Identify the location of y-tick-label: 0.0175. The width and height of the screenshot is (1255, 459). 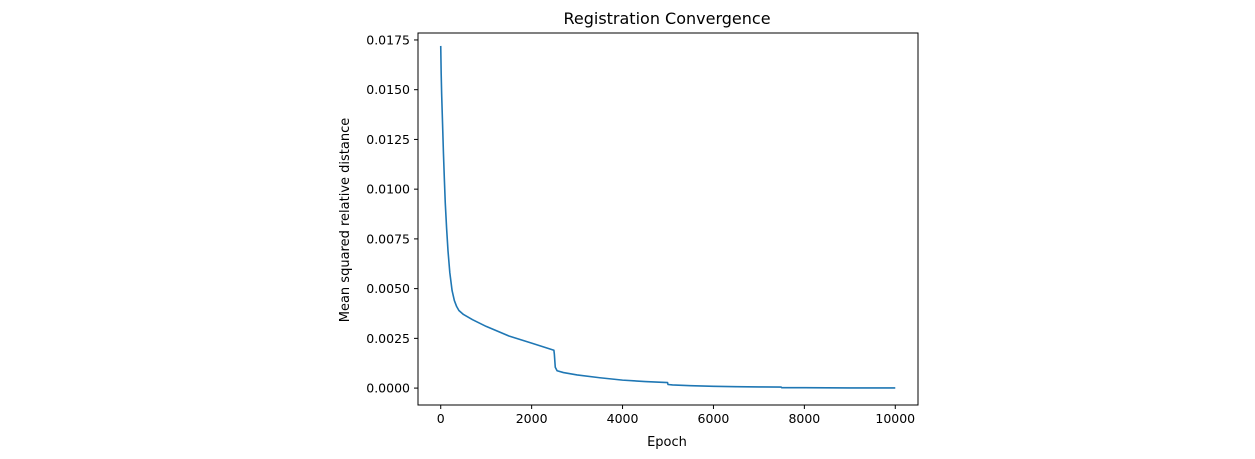
(388, 39).